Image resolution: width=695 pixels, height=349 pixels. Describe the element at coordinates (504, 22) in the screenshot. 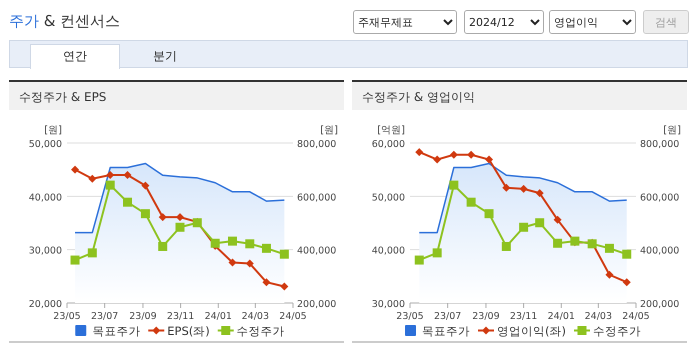

I see `text: 2024/12` at that location.